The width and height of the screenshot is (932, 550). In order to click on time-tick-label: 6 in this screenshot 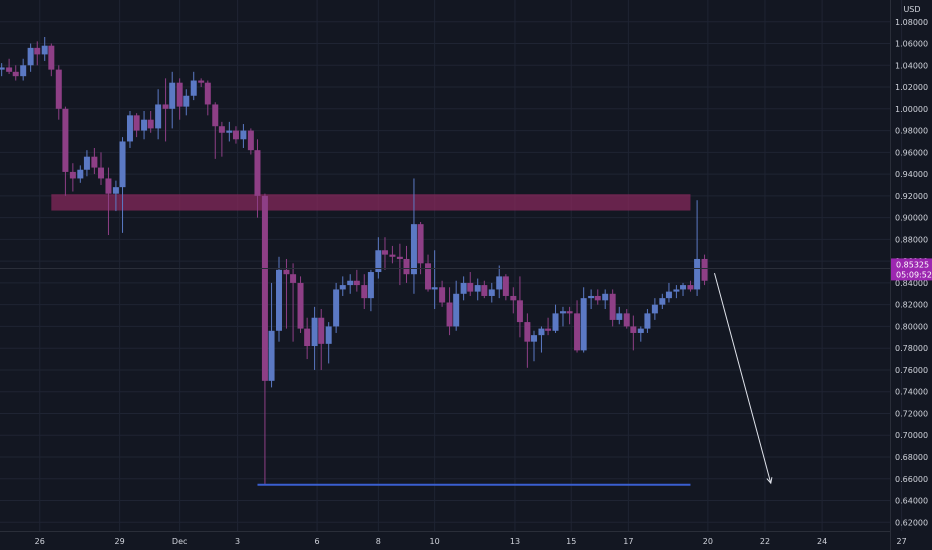, I will do `click(317, 541)`.